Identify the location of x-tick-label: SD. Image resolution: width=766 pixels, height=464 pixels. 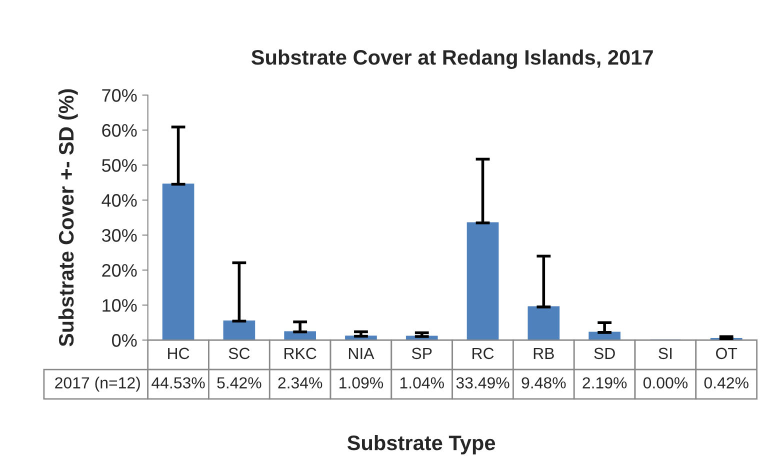
(604, 354).